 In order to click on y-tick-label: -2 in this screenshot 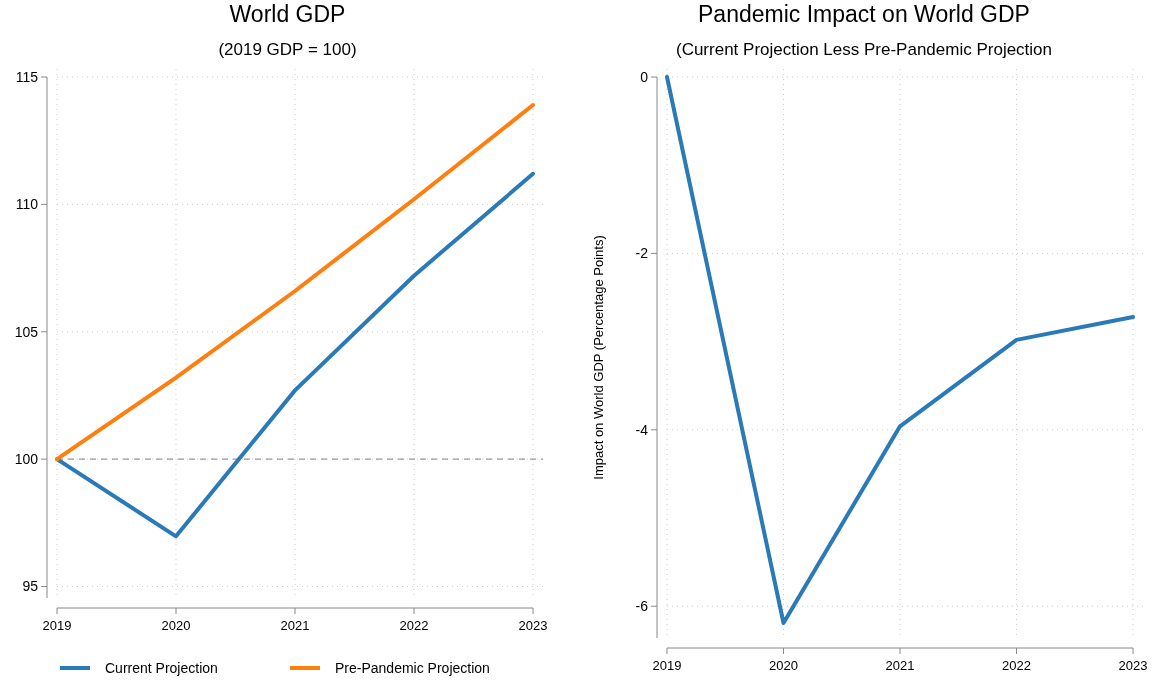, I will do `click(642, 253)`.